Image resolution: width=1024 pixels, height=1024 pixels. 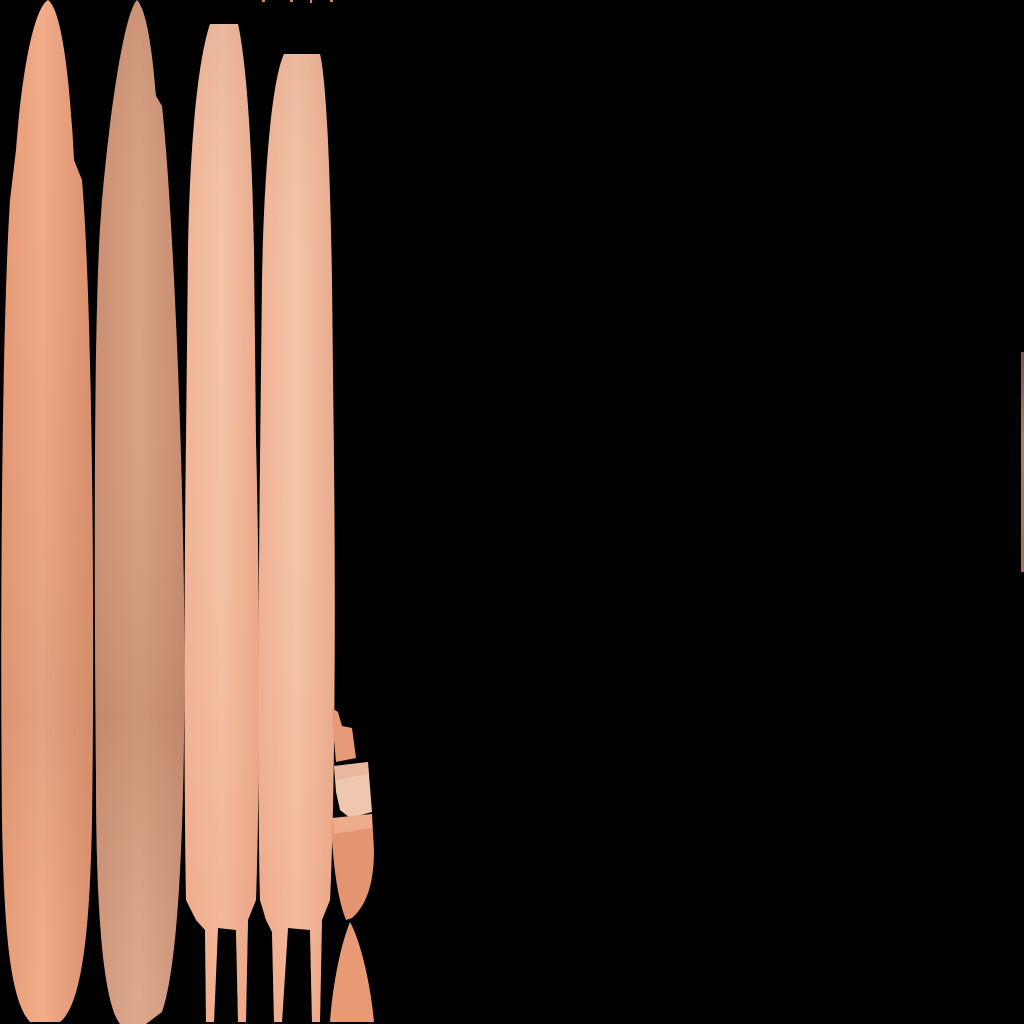 What do you see at coordinates (352, 972) in the screenshot?
I see `texture-fragment-point` at bounding box center [352, 972].